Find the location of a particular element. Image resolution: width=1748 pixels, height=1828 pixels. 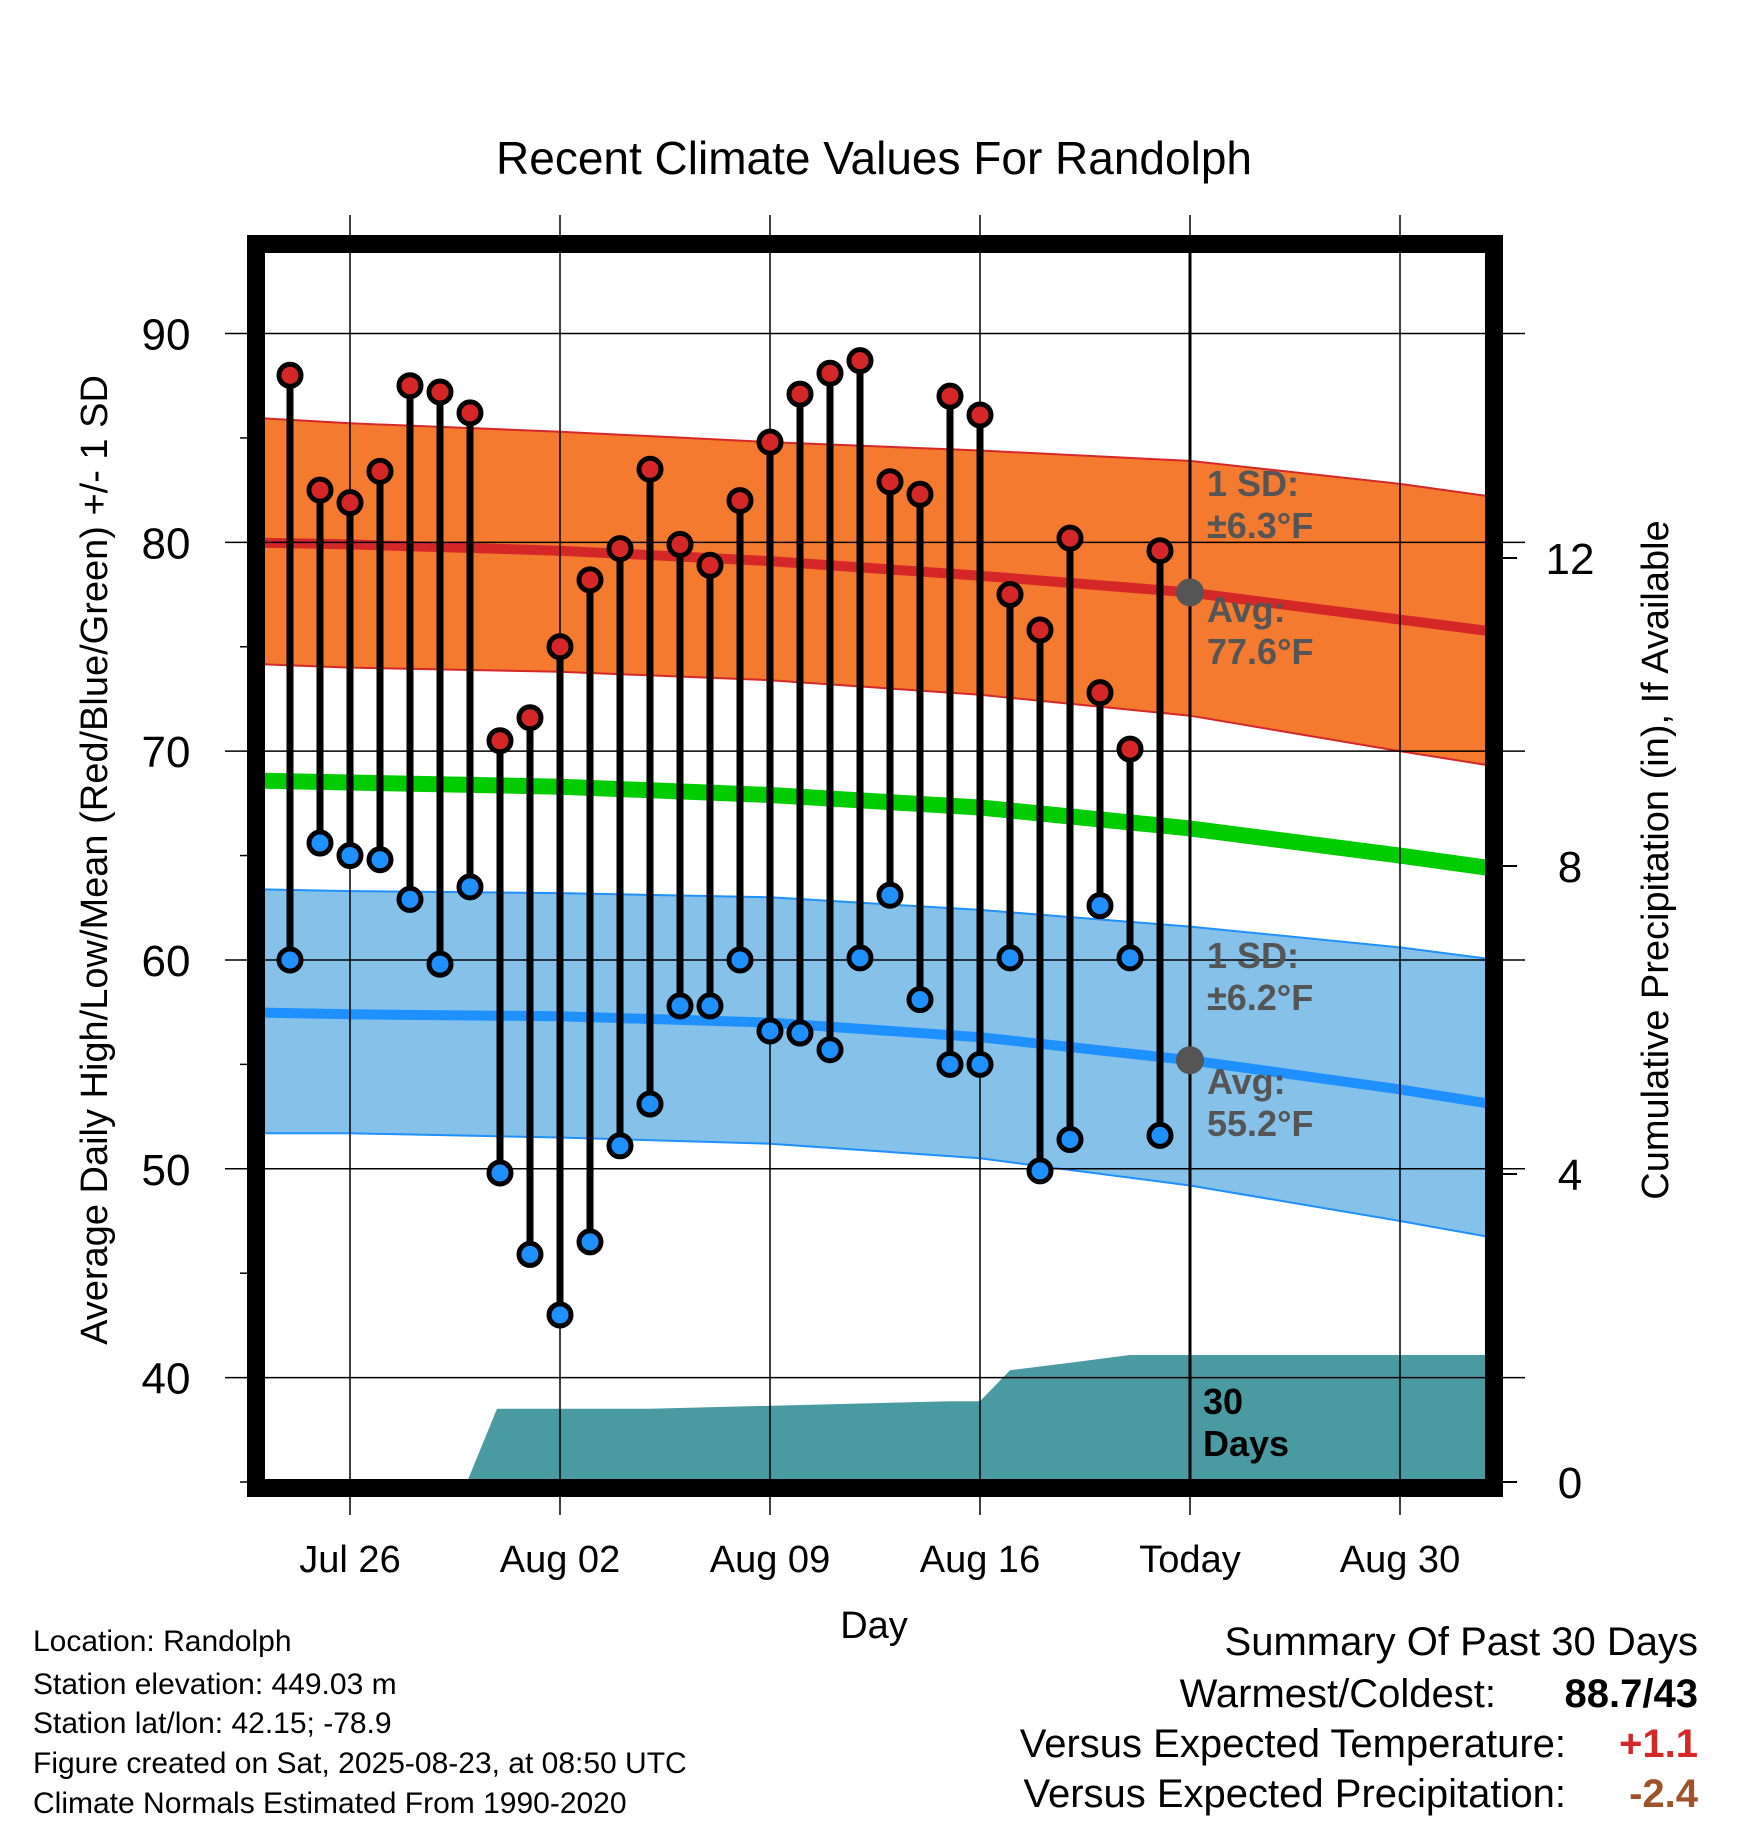

x-tick-label: Today is located at coordinates (1189, 1560).